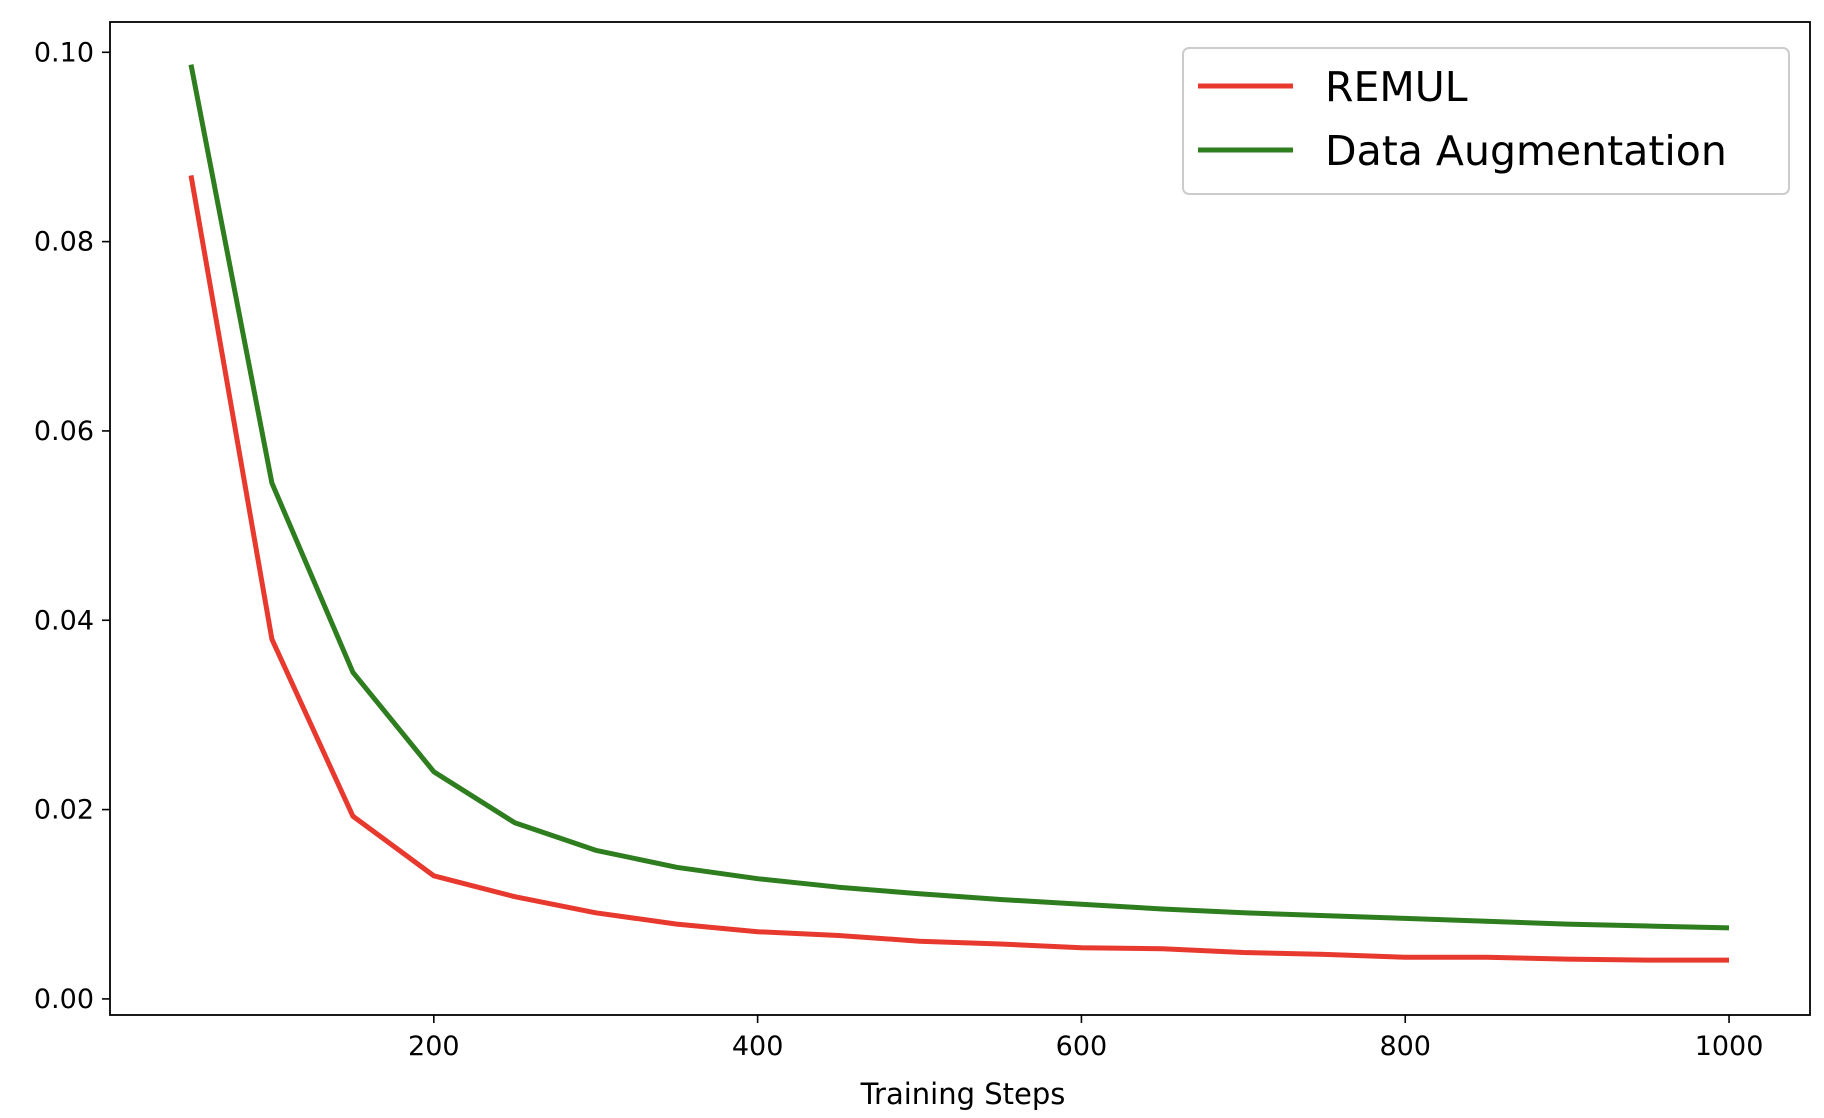 Image resolution: width=1824 pixels, height=1118 pixels. Describe the element at coordinates (64, 810) in the screenshot. I see `y-tick-label: 0.02` at that location.